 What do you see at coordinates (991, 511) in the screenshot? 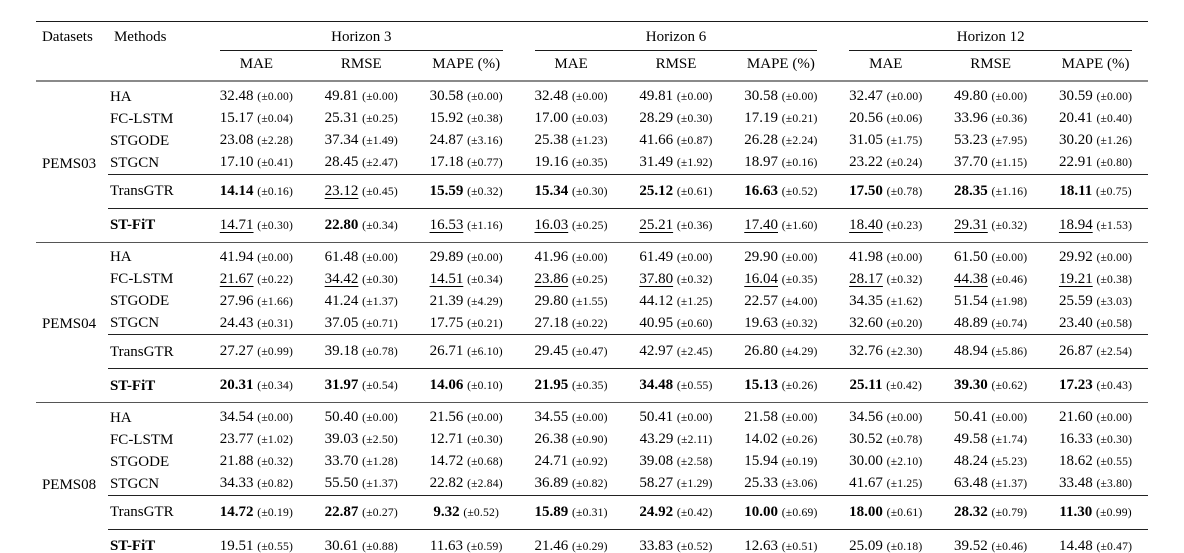
I see `metric-value-cell: 28.32 (±0.79)` at bounding box center [991, 511].